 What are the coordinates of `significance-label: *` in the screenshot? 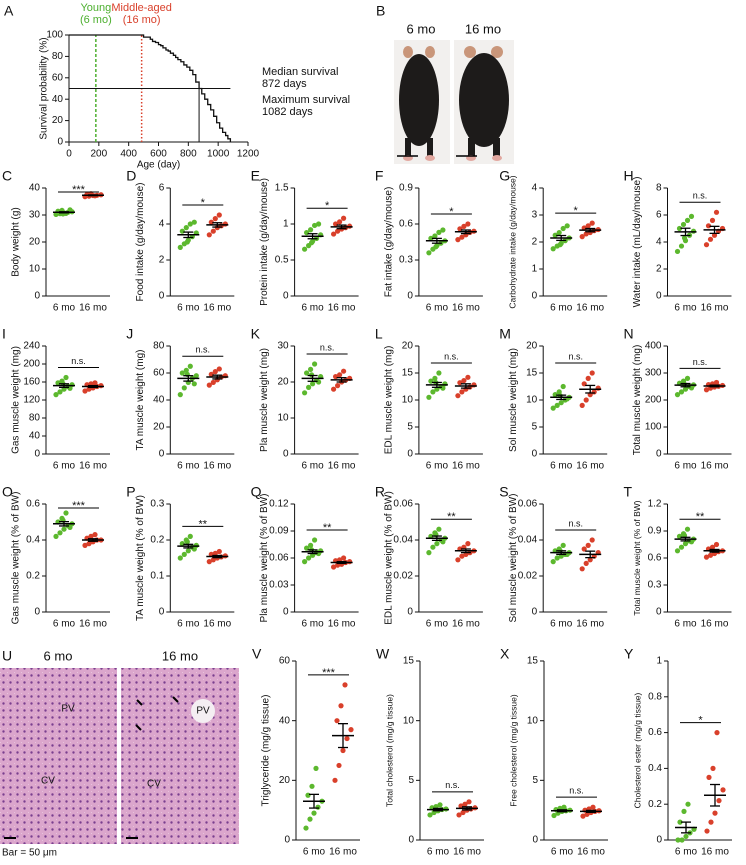 It's located at (700, 721).